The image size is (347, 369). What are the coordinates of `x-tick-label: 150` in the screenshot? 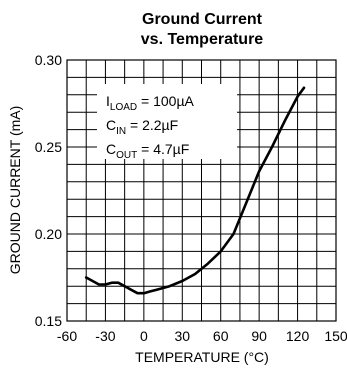 It's located at (335, 336).